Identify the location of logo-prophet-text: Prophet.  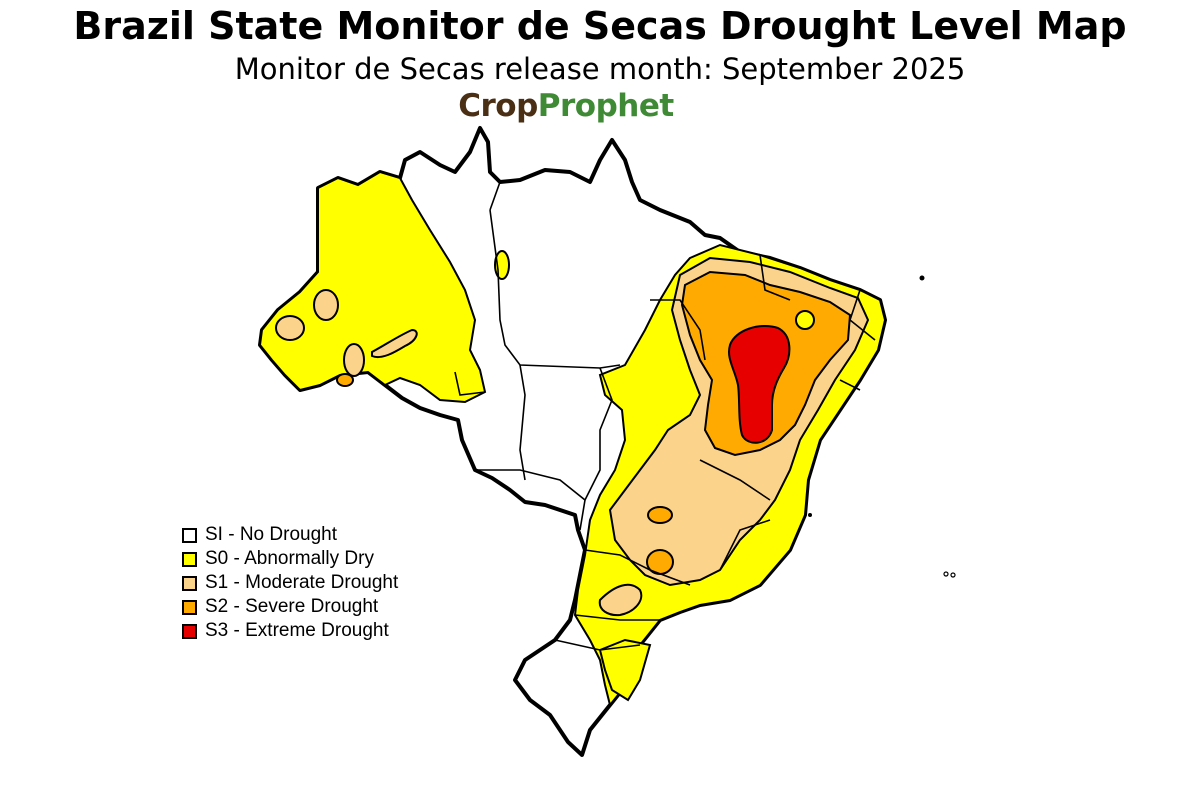
(605, 106).